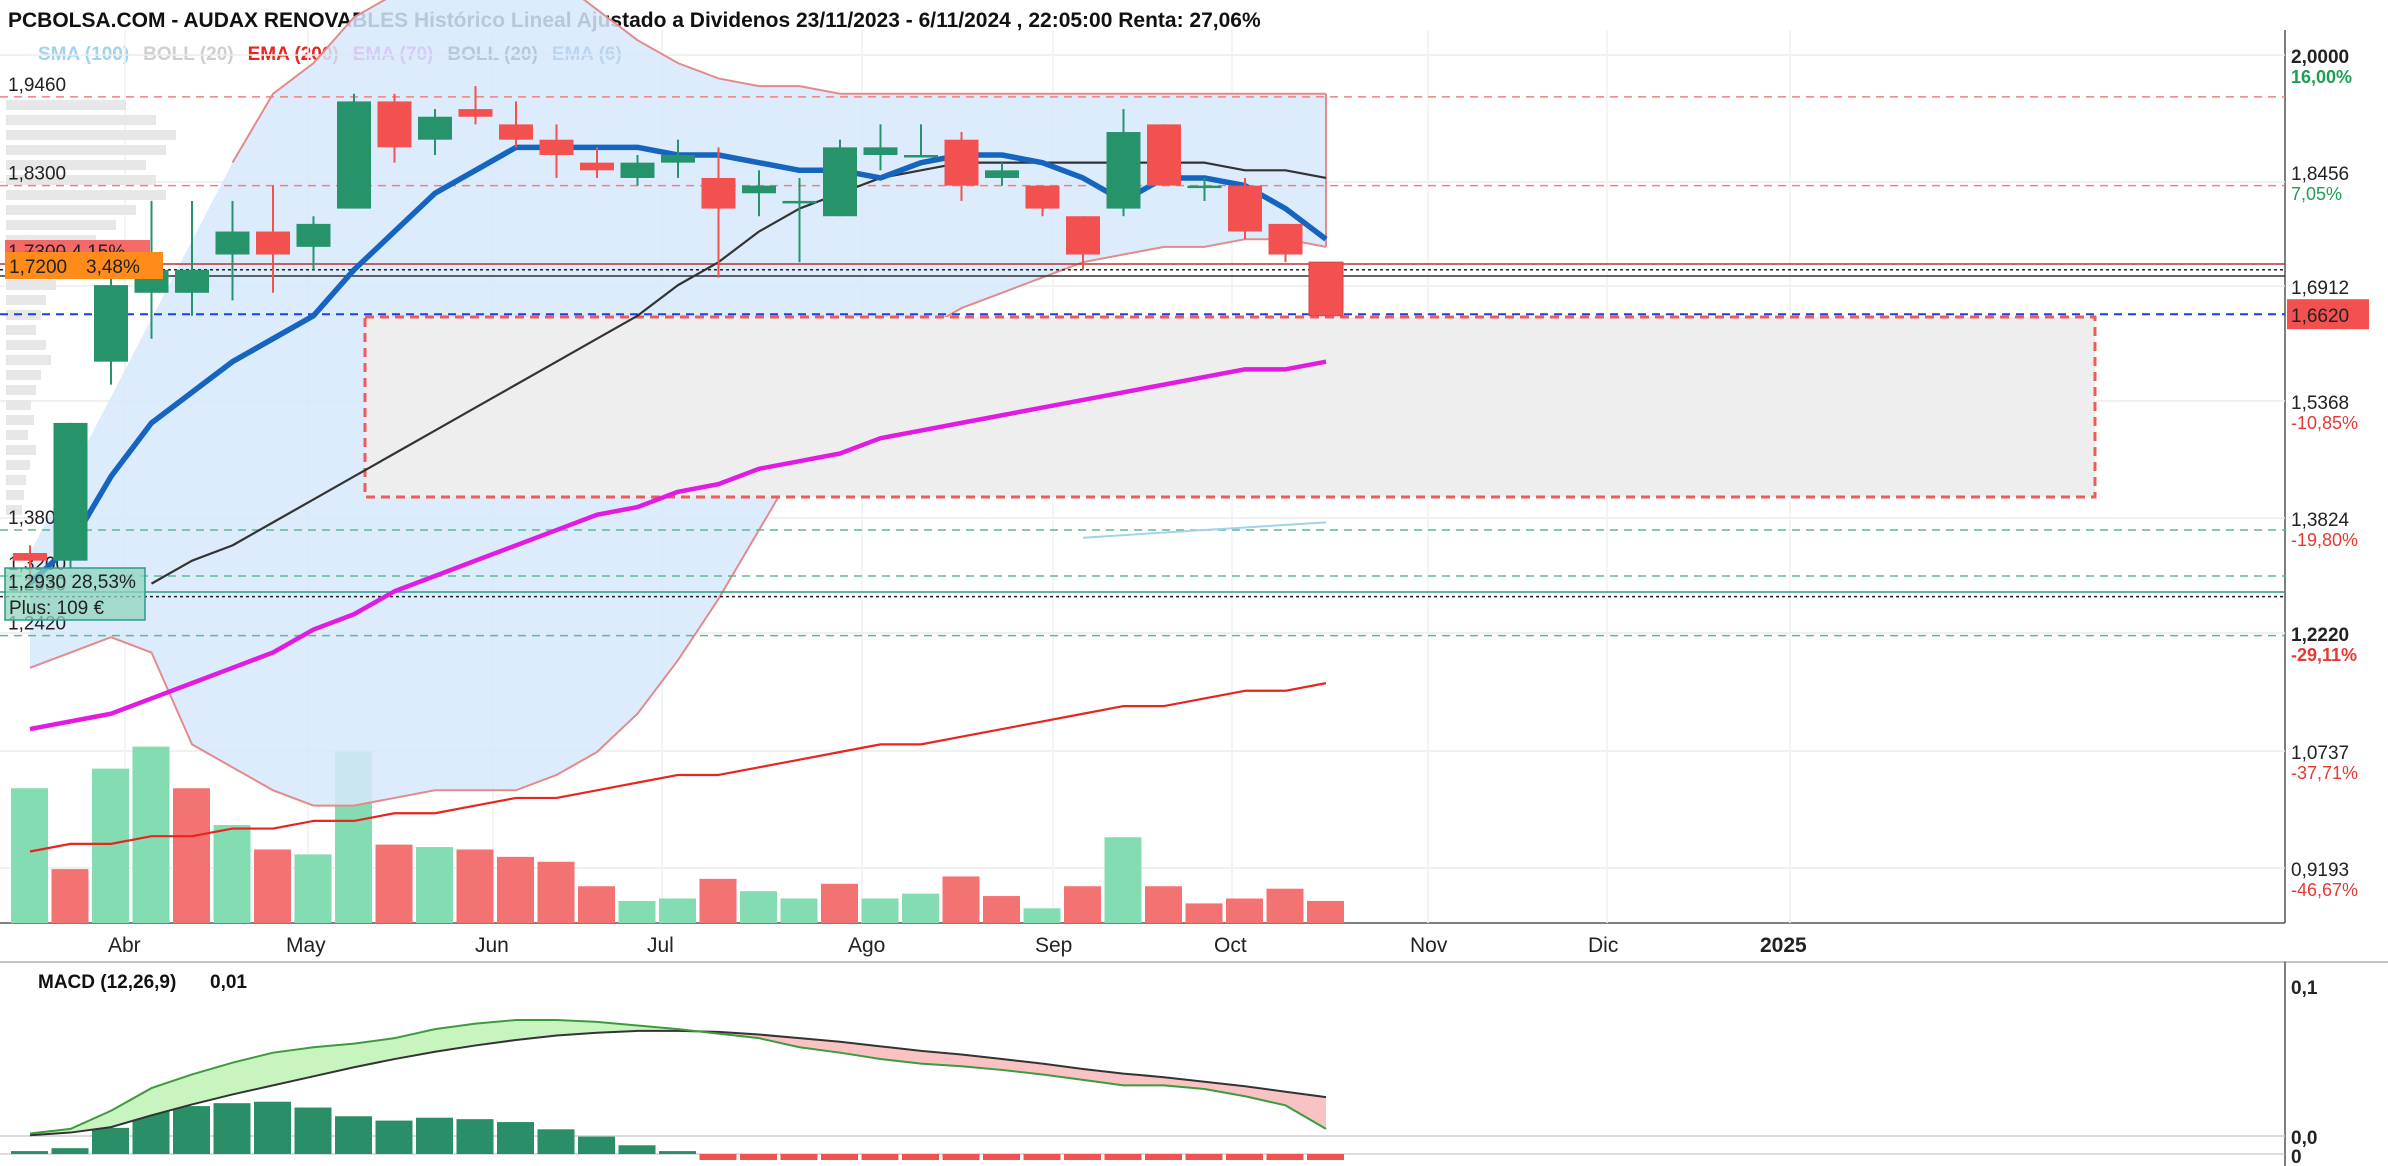 This screenshot has width=2388, height=1166. What do you see at coordinates (2320, 753) in the screenshot?
I see `y-tick-value: 1,0737` at bounding box center [2320, 753].